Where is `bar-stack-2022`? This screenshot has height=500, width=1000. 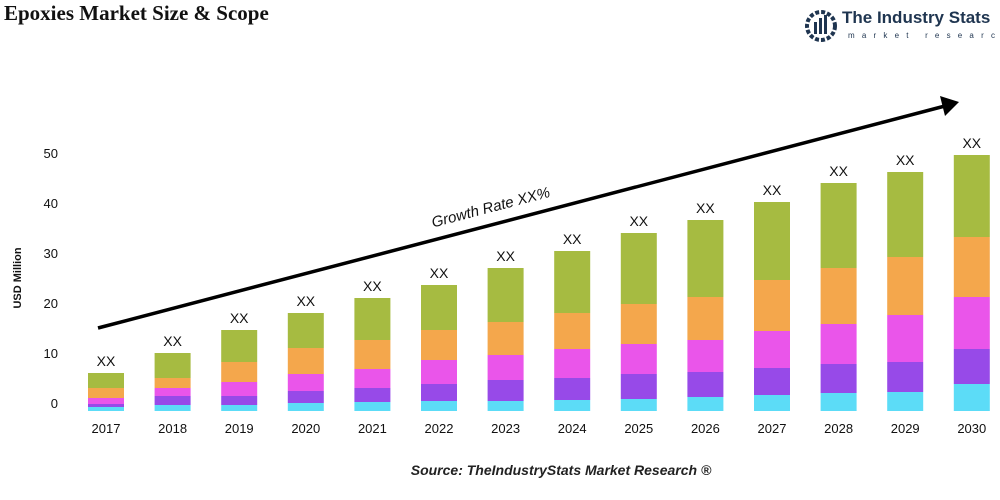
bar-stack-2022 is located at coordinates (439, 348).